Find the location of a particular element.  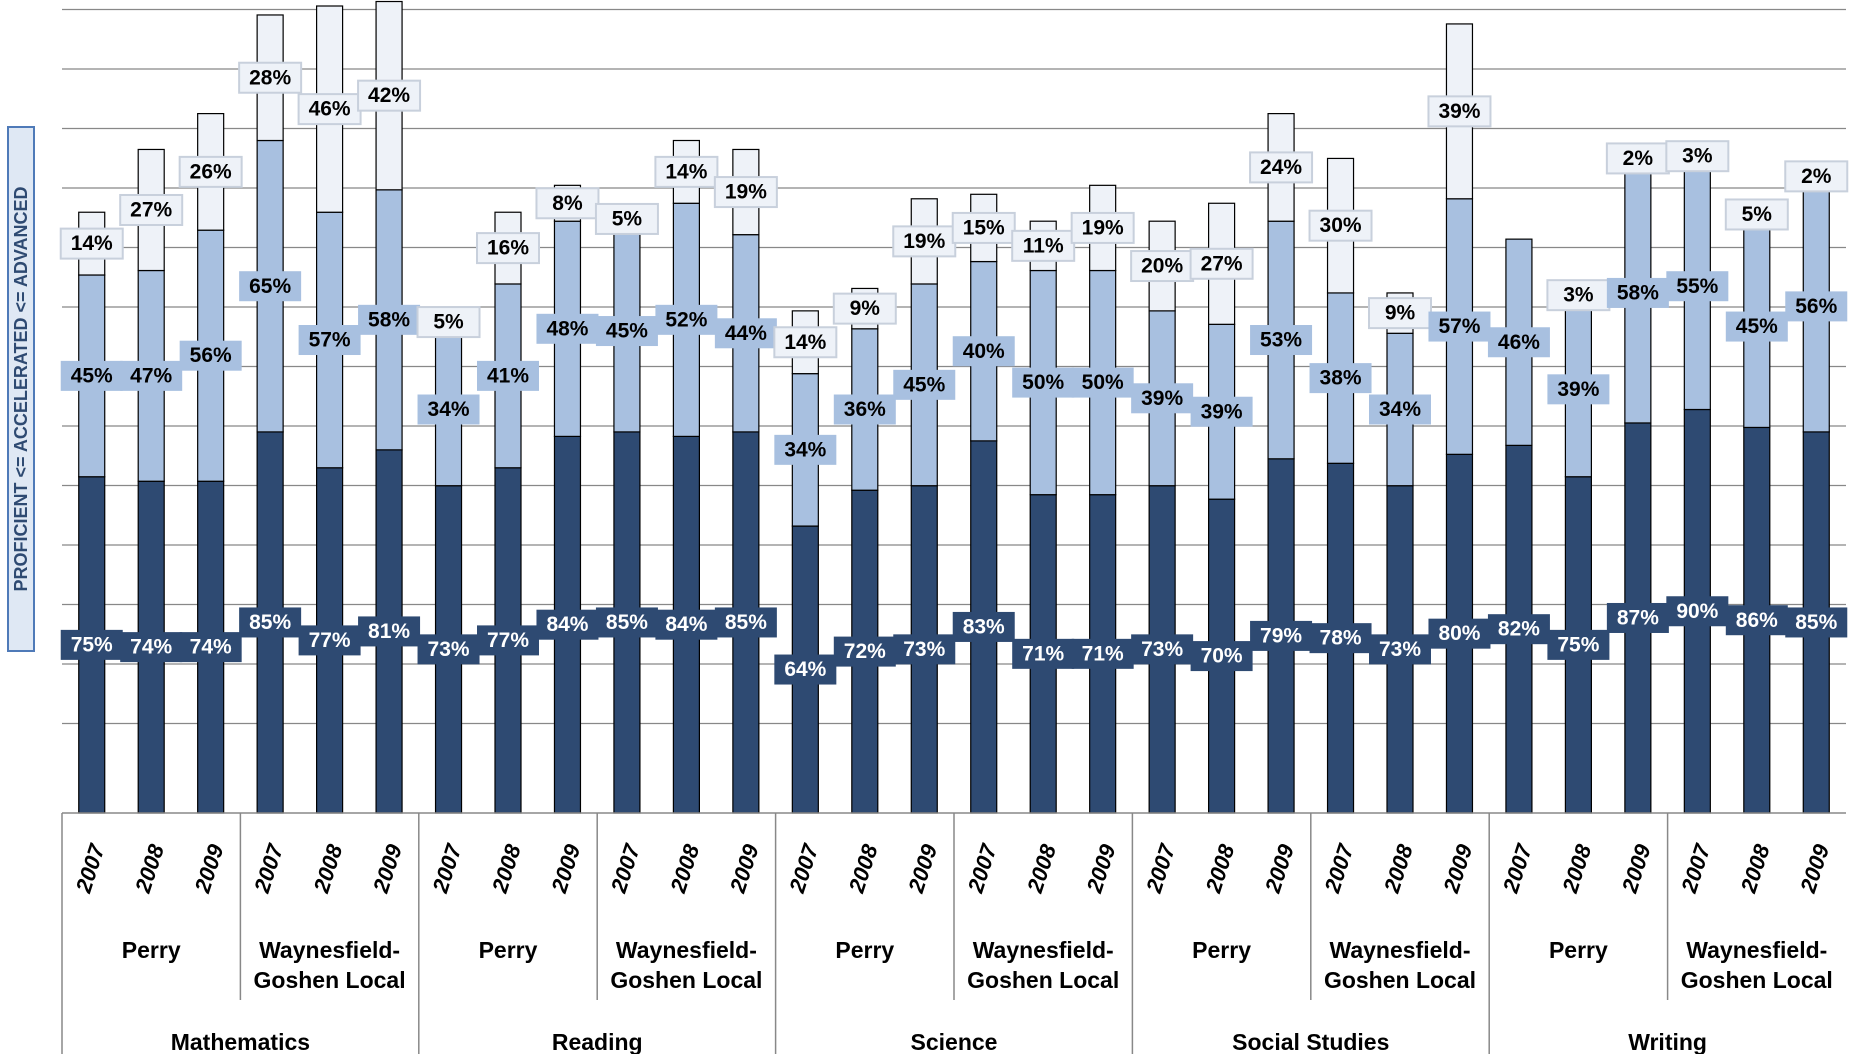

data-label: 11% is located at coordinates (1043, 245).